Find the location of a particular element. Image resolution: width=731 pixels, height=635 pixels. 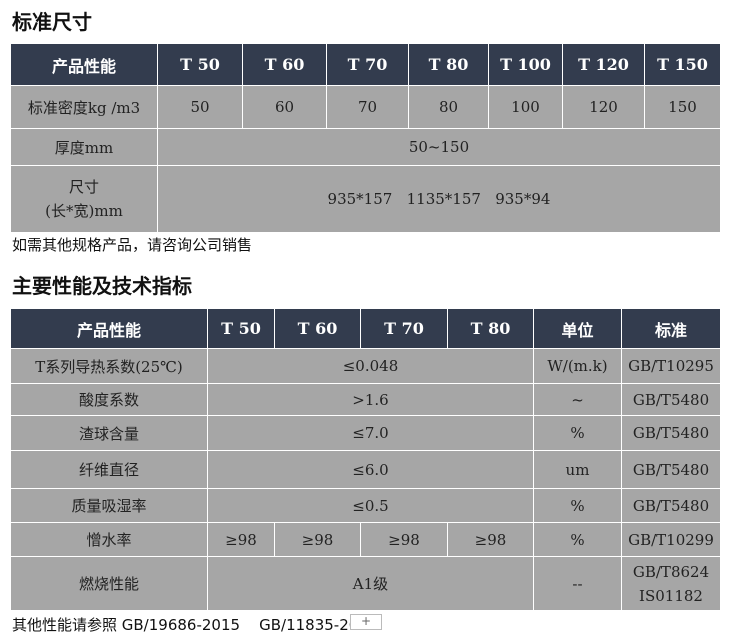

table-row: T系列导热系数(25℃) ≤0.048 W/(m.k) GB/T10295 is located at coordinates (365, 366).